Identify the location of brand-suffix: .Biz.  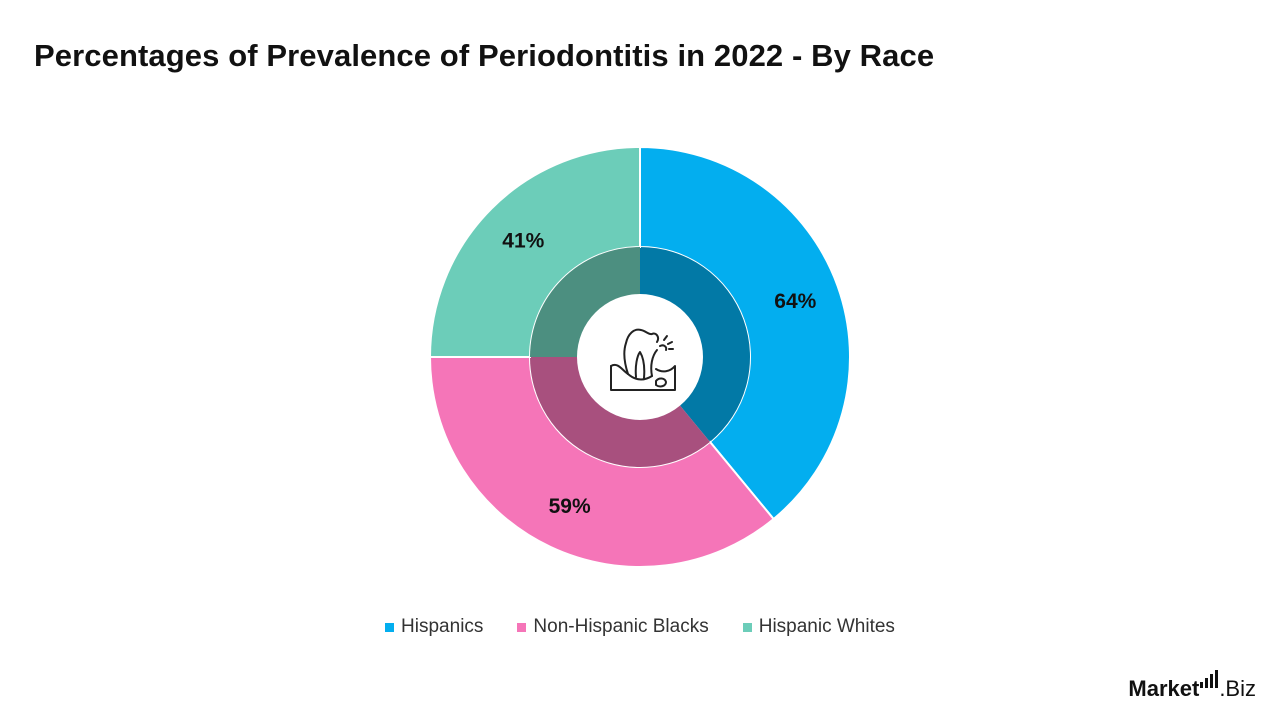
(1237, 688).